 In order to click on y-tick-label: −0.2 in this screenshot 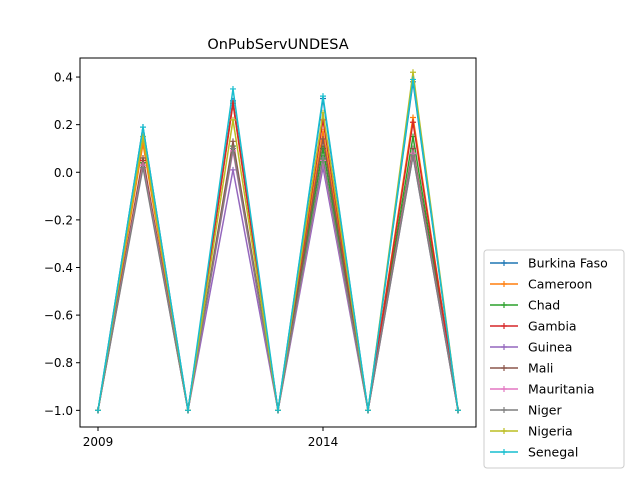, I will do `click(58, 220)`.